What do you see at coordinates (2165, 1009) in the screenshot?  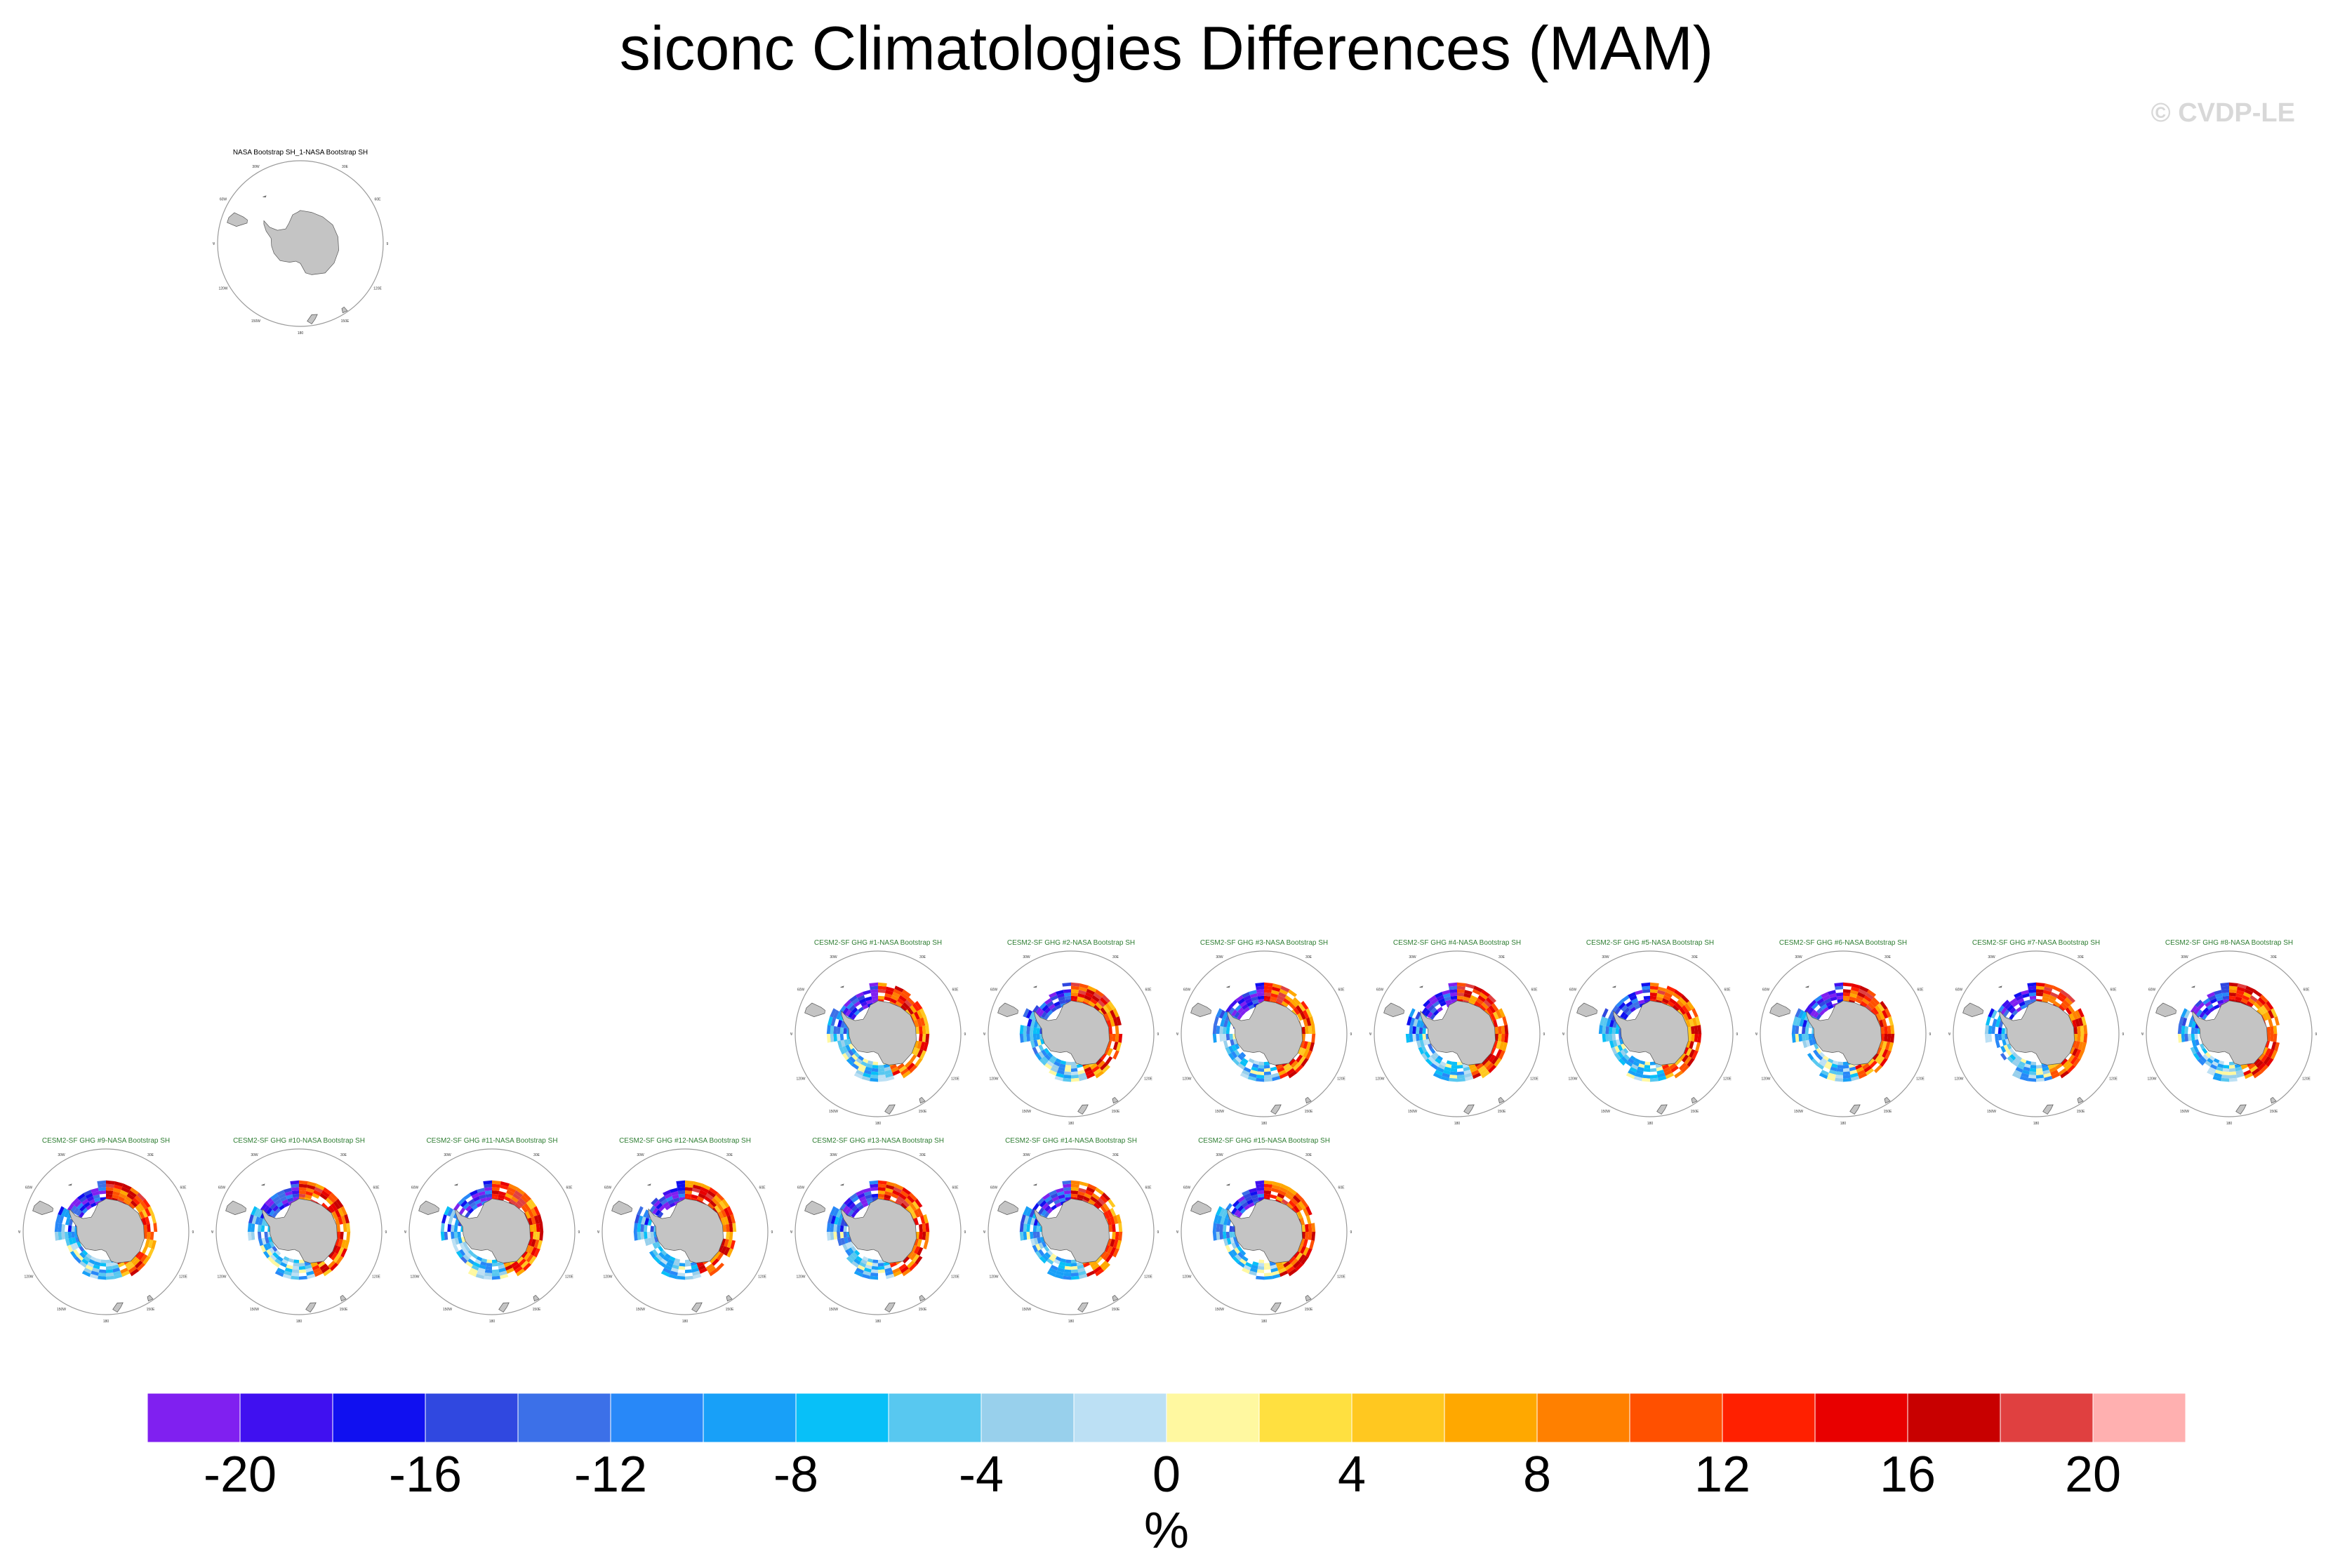 I see `south-america-landmass` at bounding box center [2165, 1009].